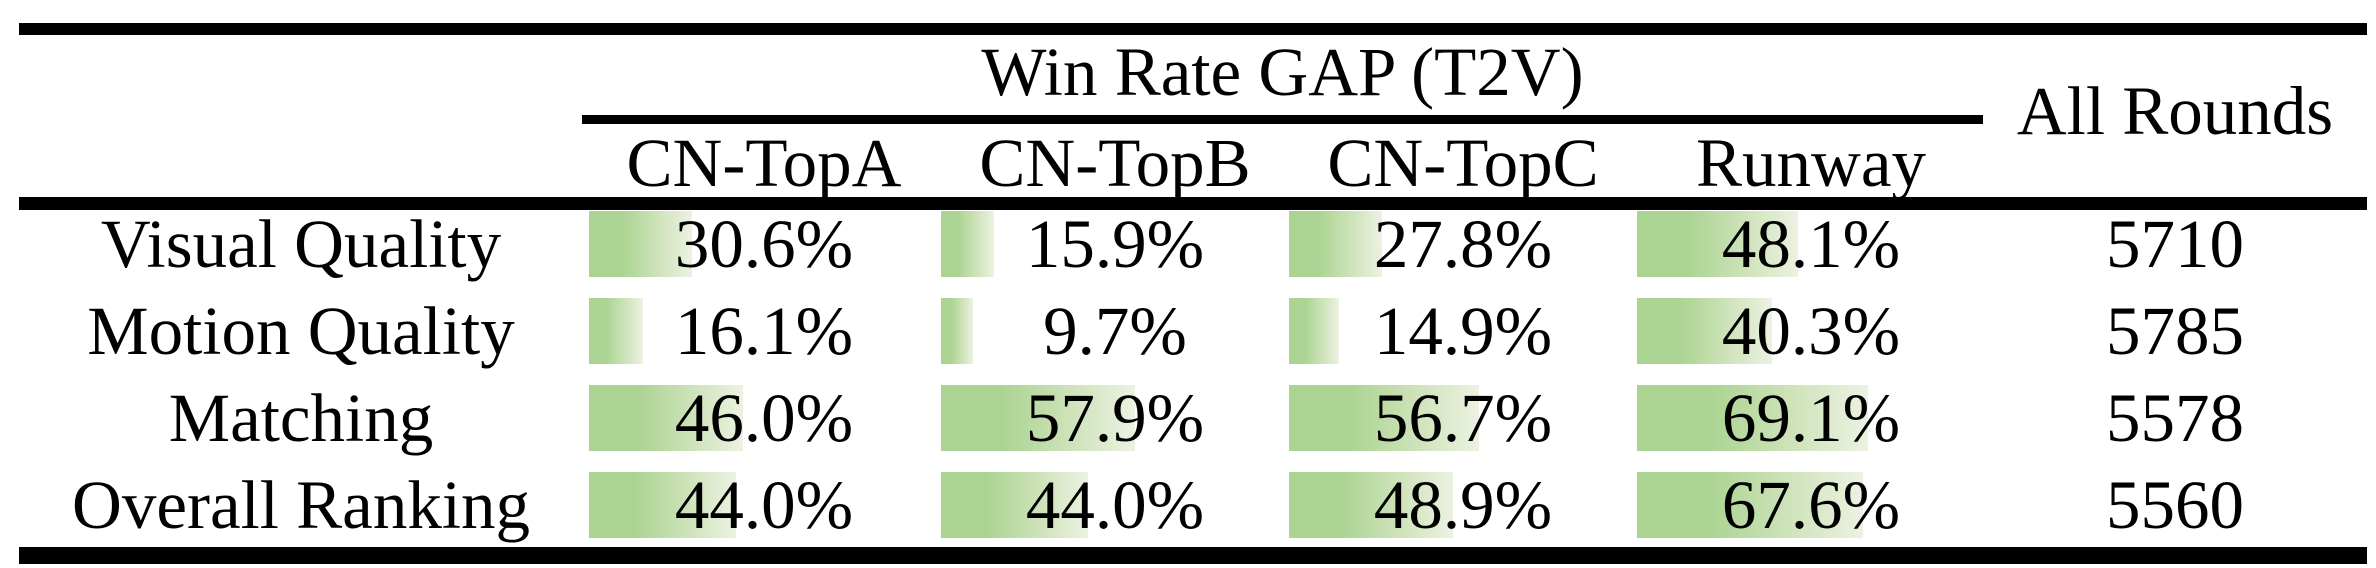 The image size is (2376, 568). I want to click on cell-value: 56.7%, so click(1463, 418).